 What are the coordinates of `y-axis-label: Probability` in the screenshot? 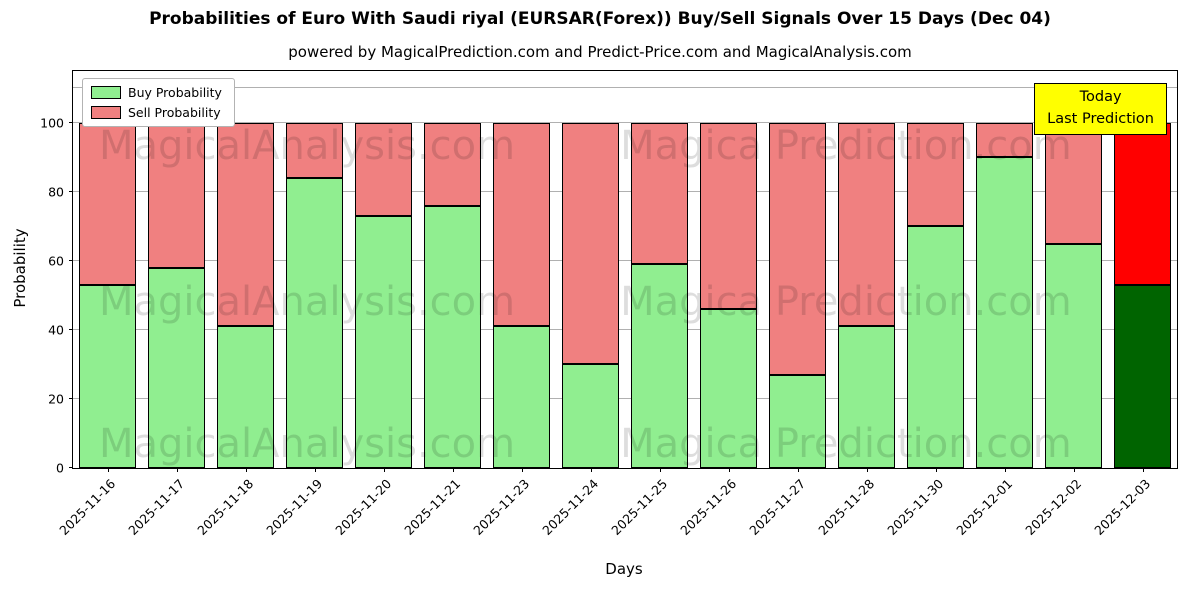 It's located at (20, 268).